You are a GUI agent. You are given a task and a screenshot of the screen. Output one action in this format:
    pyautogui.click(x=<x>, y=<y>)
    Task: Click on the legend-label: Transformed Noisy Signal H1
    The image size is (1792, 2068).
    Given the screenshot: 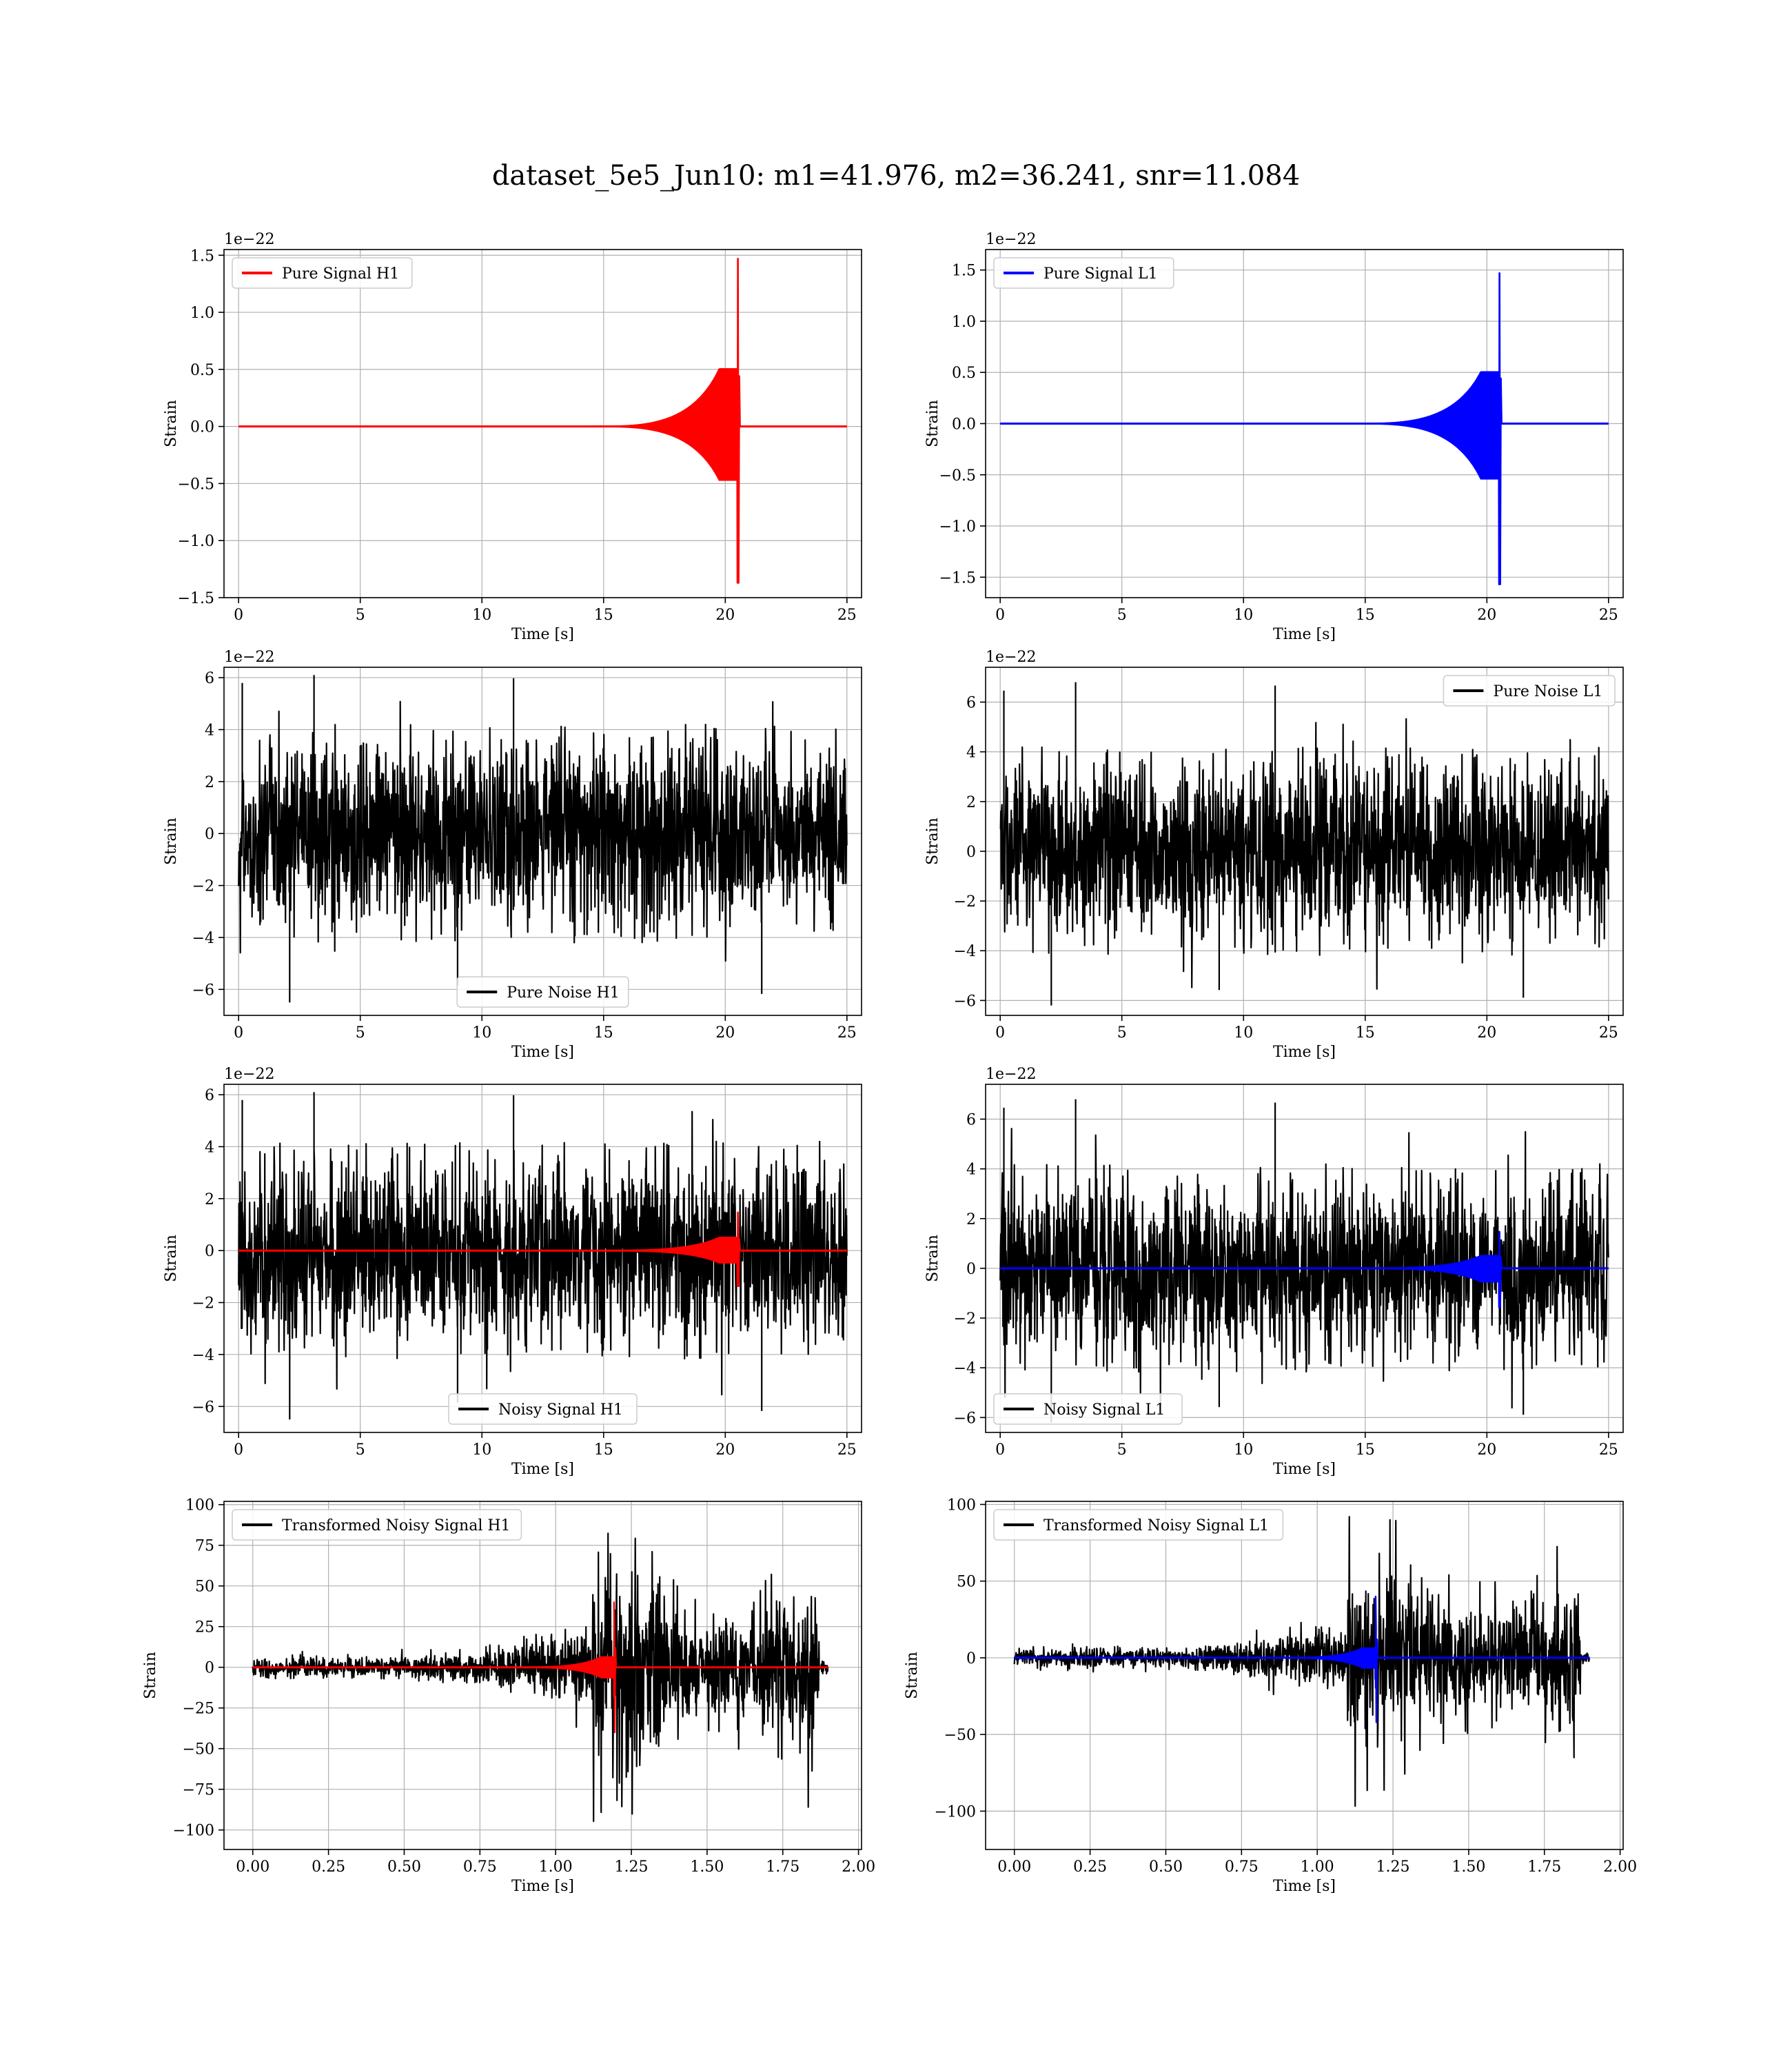 What is the action you would take?
    pyautogui.click(x=396, y=1526)
    